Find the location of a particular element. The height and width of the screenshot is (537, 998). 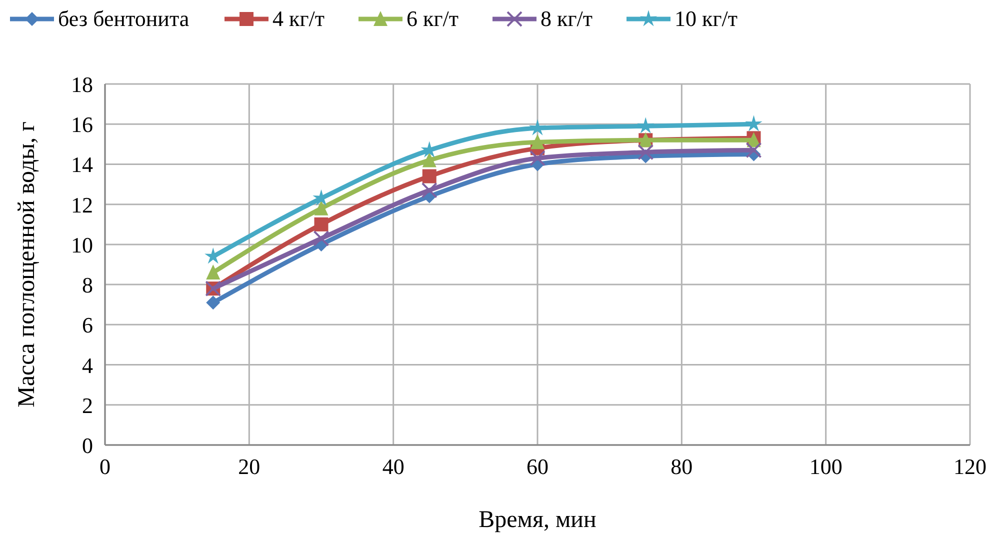

x-tick-label: 20 is located at coordinates (249, 466).